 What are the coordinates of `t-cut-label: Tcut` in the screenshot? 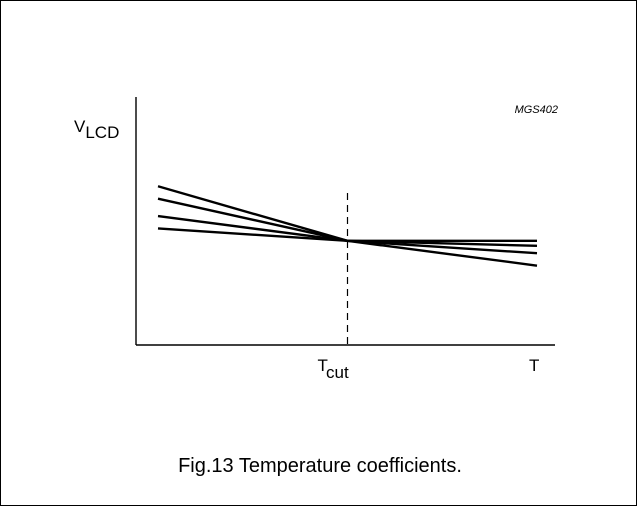 It's located at (333, 369).